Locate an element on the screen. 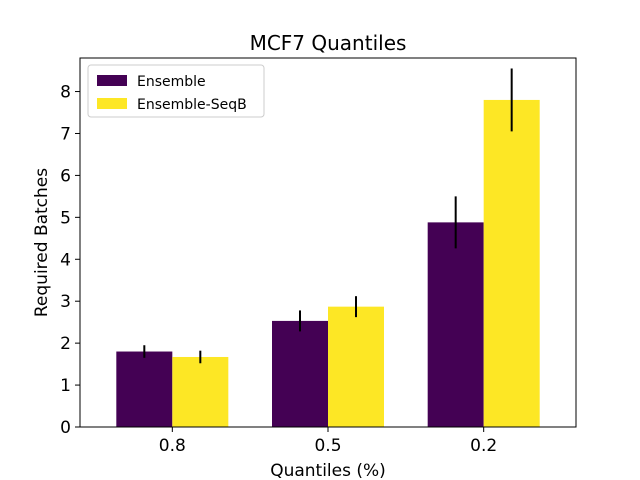 This screenshot has height=480, width=640. y-tick-label: 1 is located at coordinates (65, 386).